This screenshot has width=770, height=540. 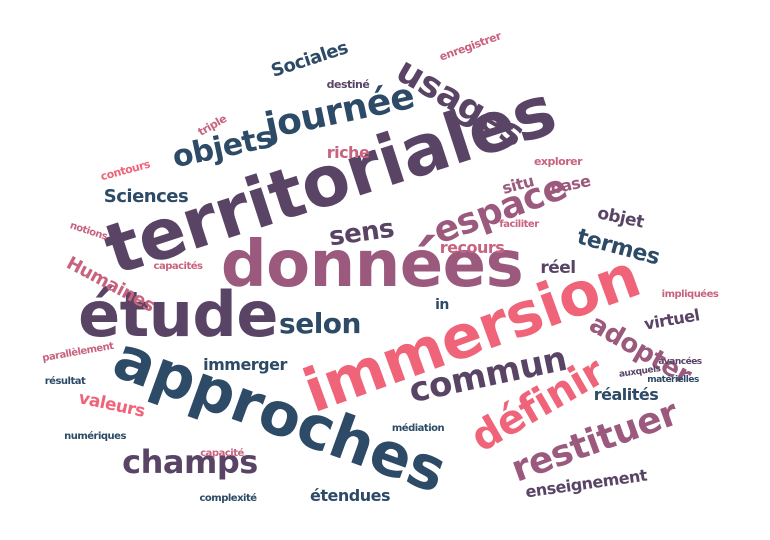 What do you see at coordinates (442, 305) in the screenshot?
I see `word-in: in` at bounding box center [442, 305].